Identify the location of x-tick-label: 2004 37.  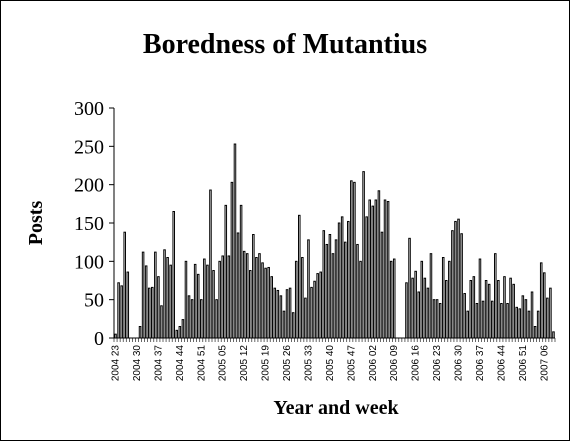
(158, 363).